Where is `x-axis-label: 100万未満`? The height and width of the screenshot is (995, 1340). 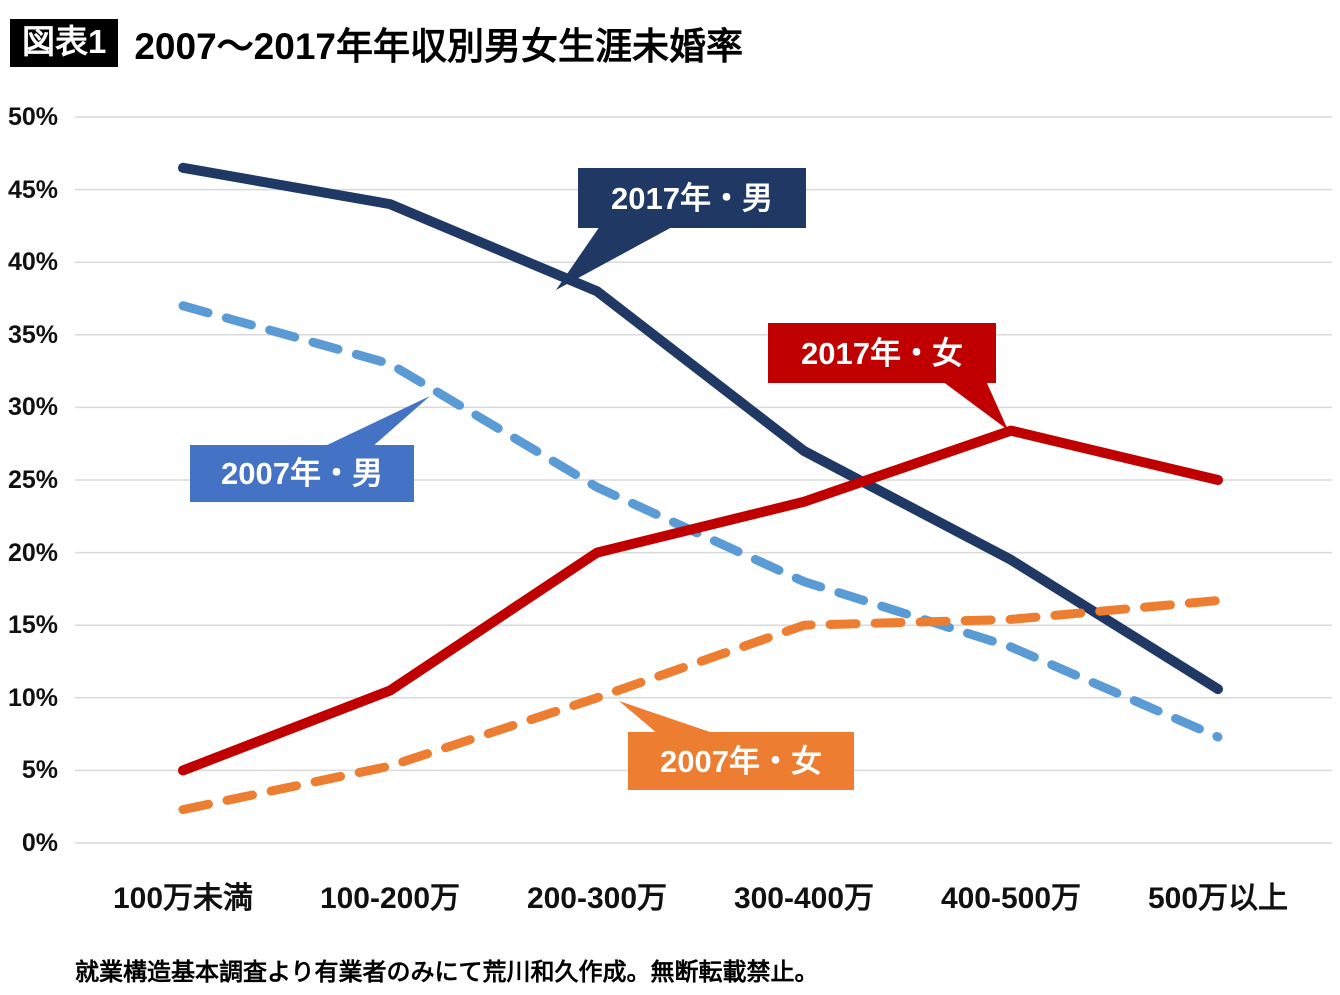 x-axis-label: 100万未満 is located at coordinates (183, 898).